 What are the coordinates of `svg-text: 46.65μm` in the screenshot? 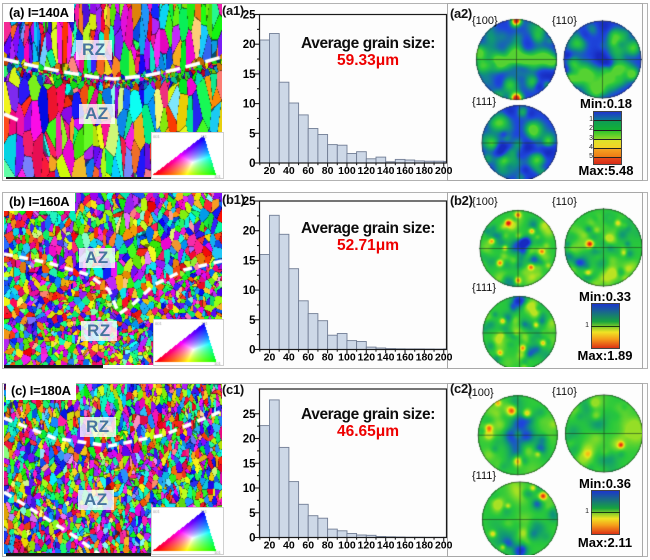 It's located at (368, 431).